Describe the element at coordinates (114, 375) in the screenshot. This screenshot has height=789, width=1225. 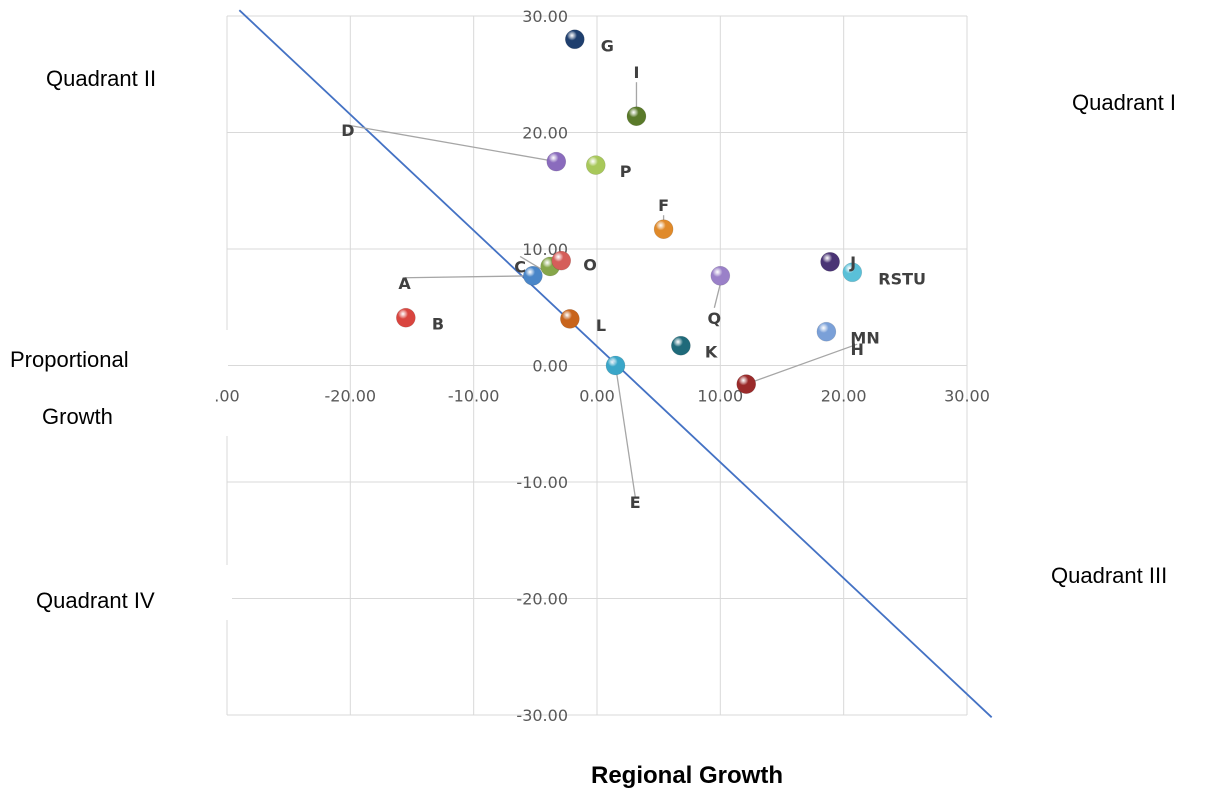
I see `mask-left-top` at that location.